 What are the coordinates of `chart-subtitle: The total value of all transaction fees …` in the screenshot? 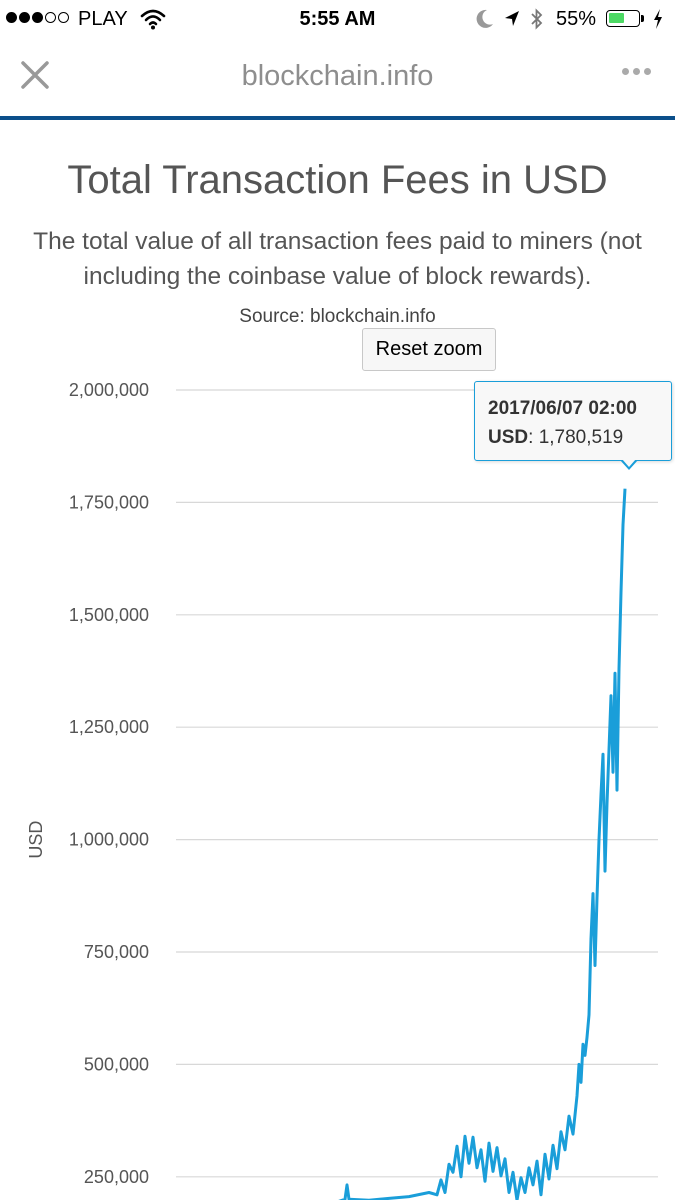 It's located at (337, 259).